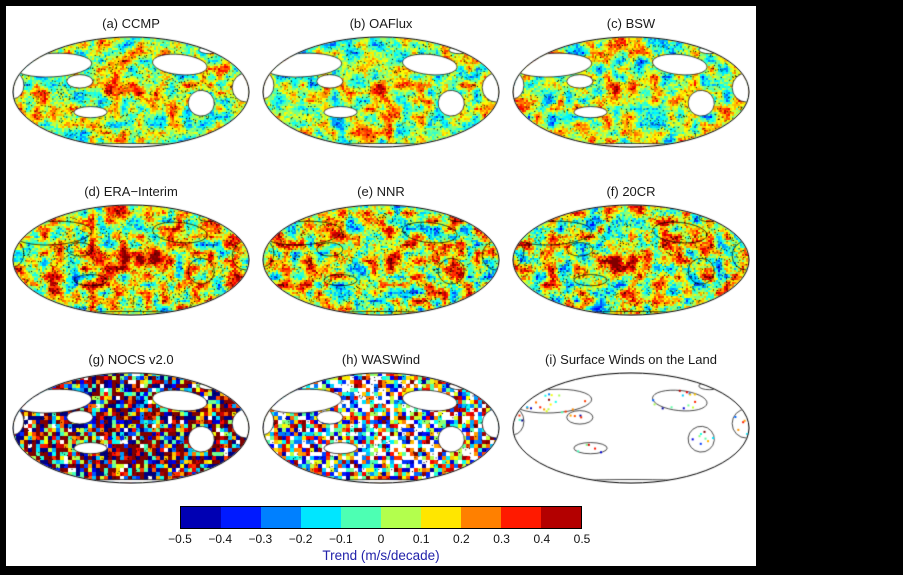 Image resolution: width=903 pixels, height=575 pixels. Describe the element at coordinates (381, 260) in the screenshot. I see `map-canvas-nnr` at that location.